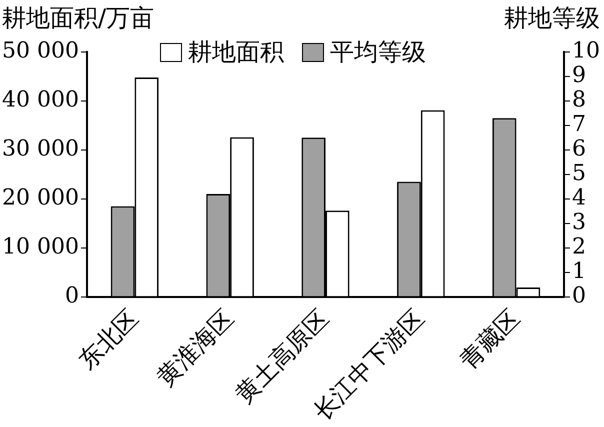 The height and width of the screenshot is (427, 604). I want to click on y2-tick-label: 5, so click(579, 173).